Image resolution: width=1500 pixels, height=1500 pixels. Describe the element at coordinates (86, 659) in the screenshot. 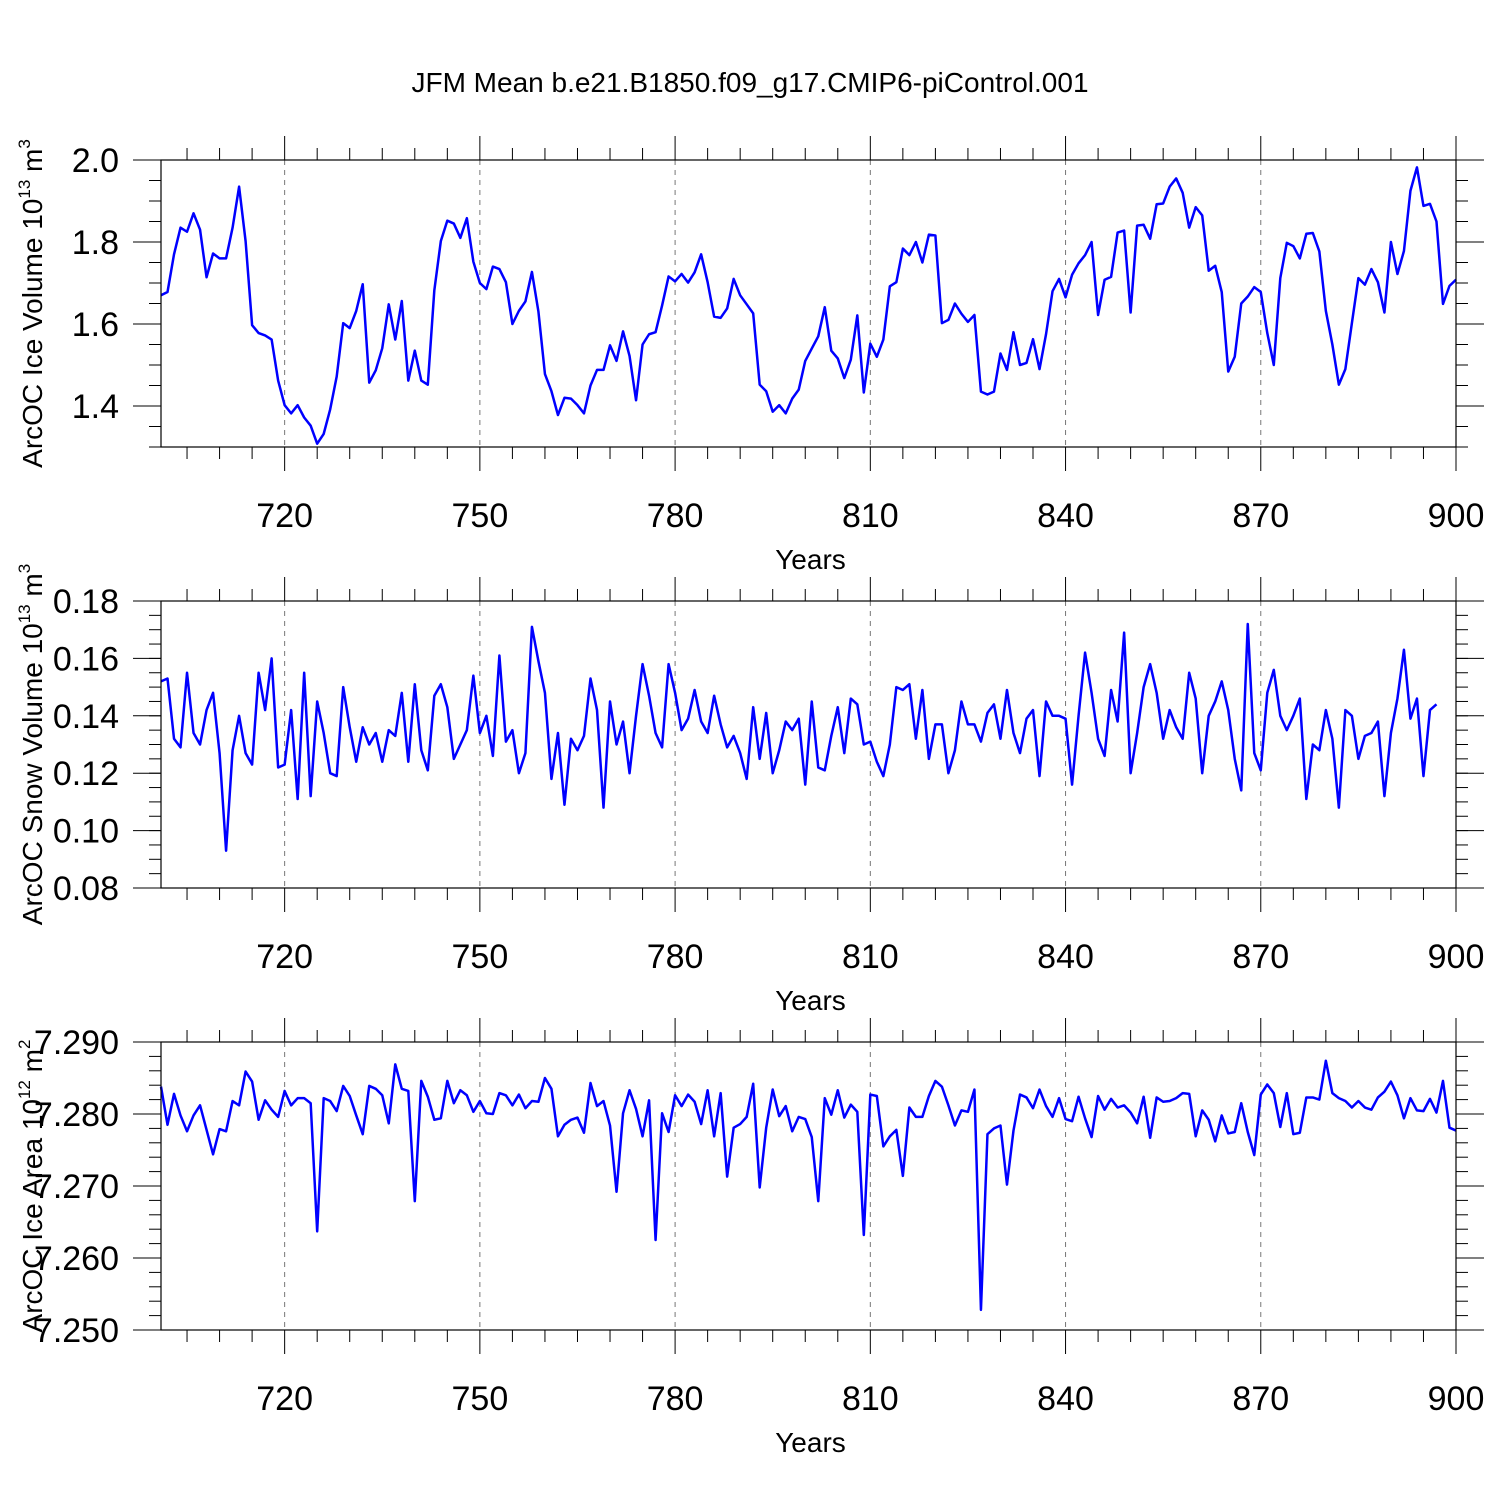

I see `y-tick-label: 0.16` at that location.